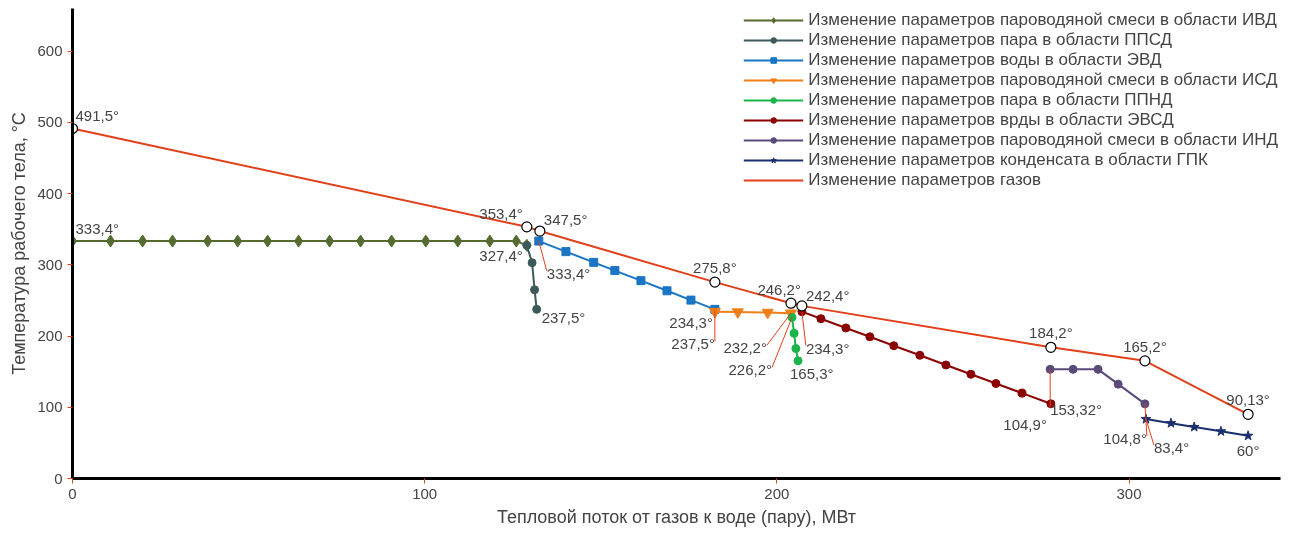 Image resolution: width=1294 pixels, height=533 pixels. Describe the element at coordinates (19, 243) in the screenshot. I see `y-axis-title: Температура рабочего тела, °С` at that location.